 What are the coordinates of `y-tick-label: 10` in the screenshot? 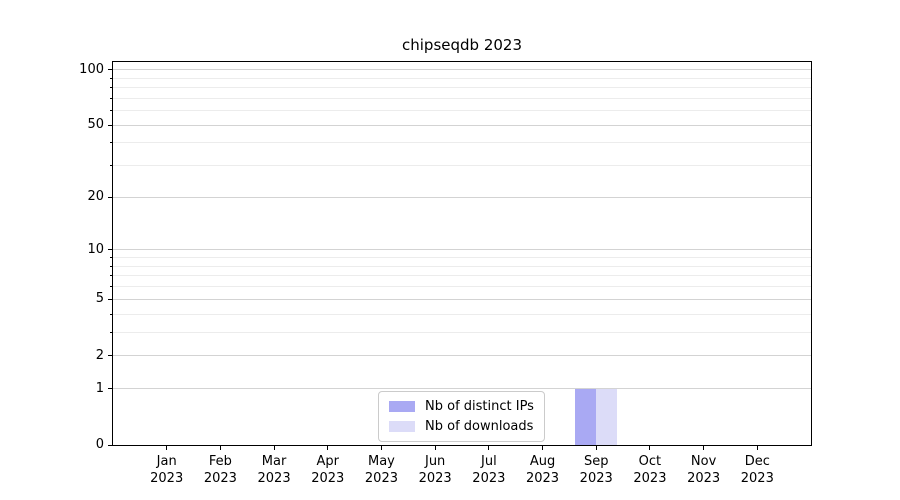 It's located at (95, 249).